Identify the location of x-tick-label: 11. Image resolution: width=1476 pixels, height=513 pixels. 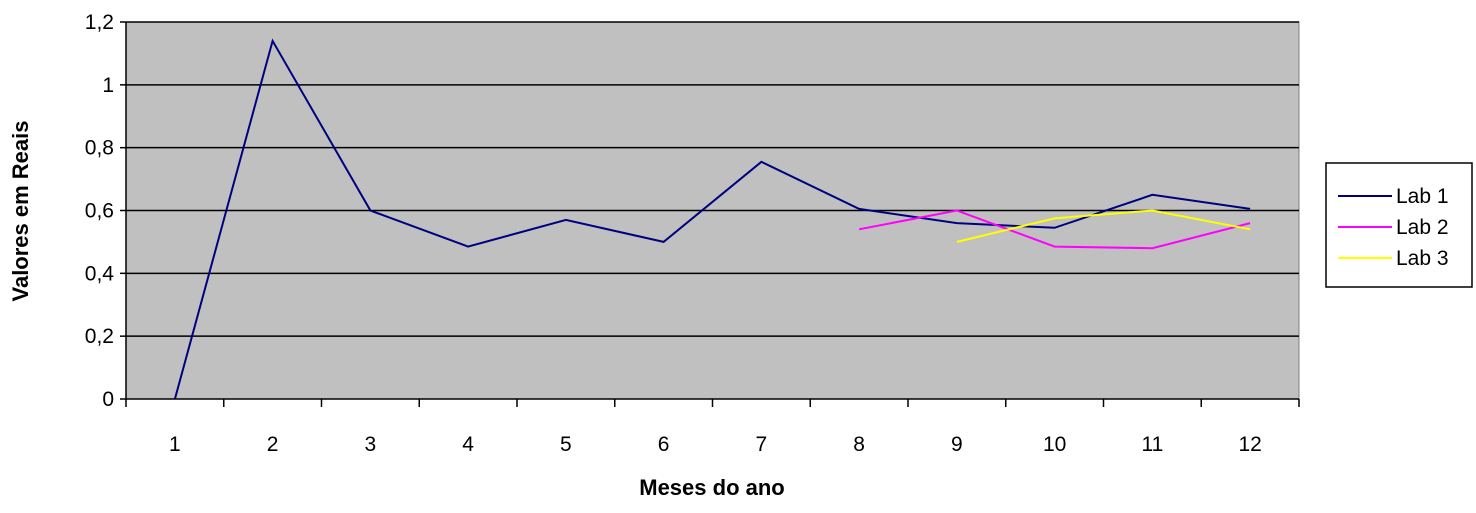
(1152, 444).